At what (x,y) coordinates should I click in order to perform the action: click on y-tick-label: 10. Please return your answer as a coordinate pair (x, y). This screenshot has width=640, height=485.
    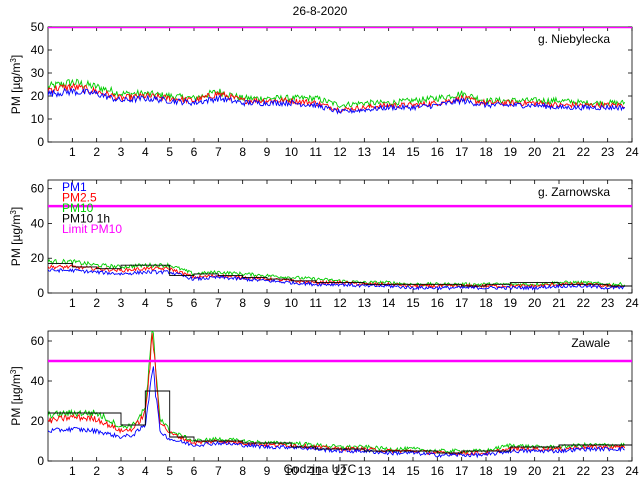
    Looking at the image, I should click on (38, 119).